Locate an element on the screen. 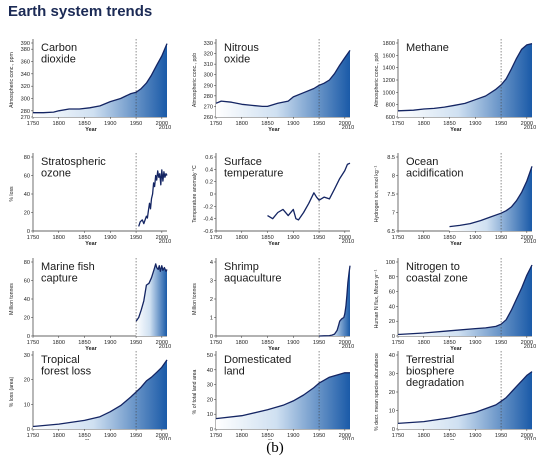  chart-title-line: Nitrogen to is located at coordinates (433, 267).